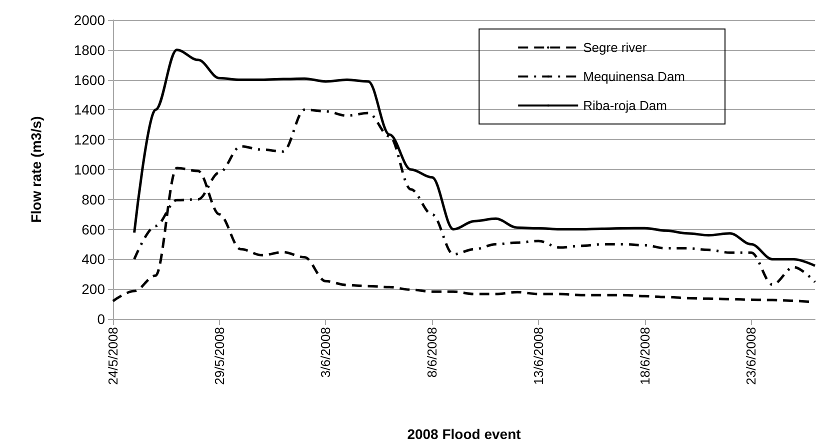 This screenshot has height=446, width=829. What do you see at coordinates (94, 199) in the screenshot?
I see `y-tick-label: 800` at bounding box center [94, 199].